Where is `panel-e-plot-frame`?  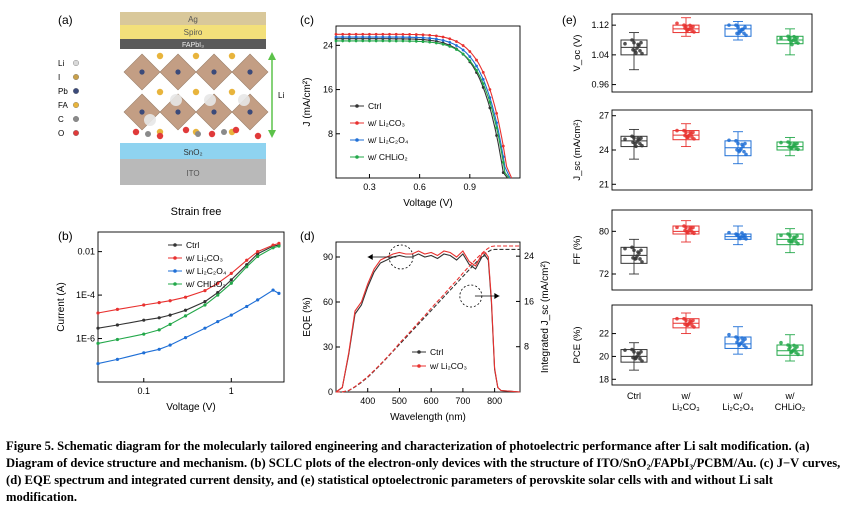 panel-e-plot-frame is located at coordinates (712, 345).